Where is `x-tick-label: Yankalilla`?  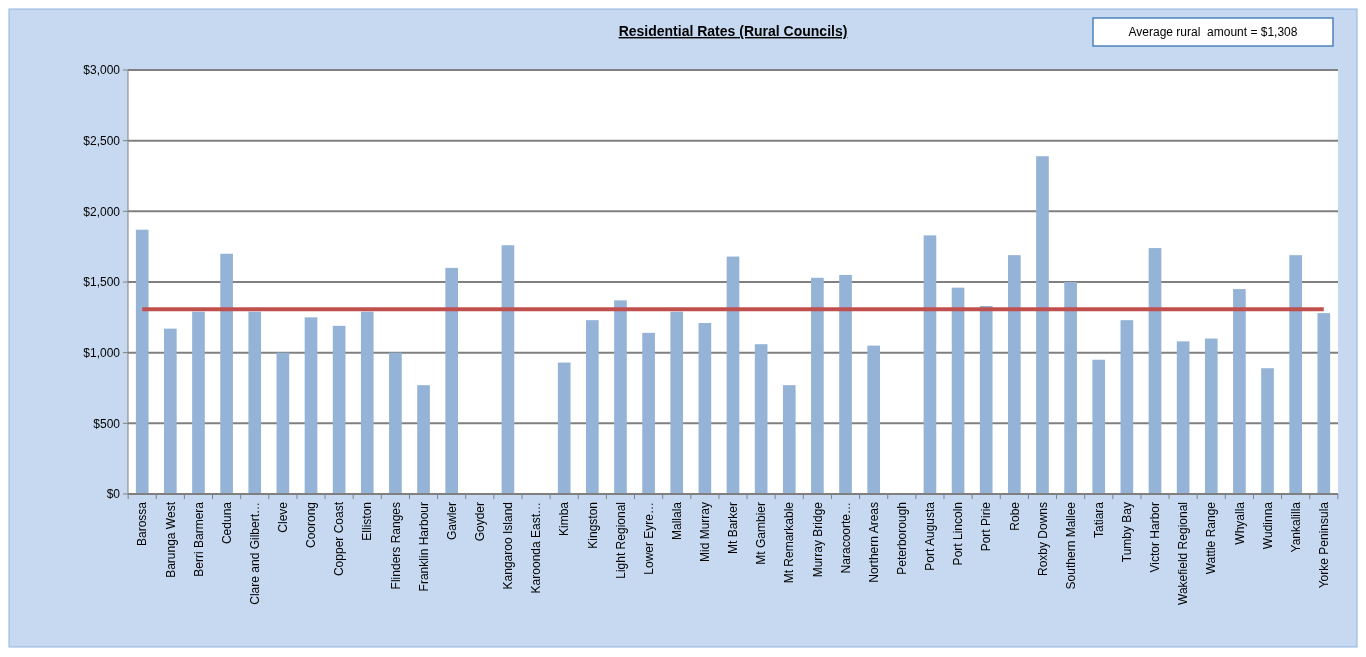
x-tick-label: Yankalilla is located at coordinates (1295, 527).